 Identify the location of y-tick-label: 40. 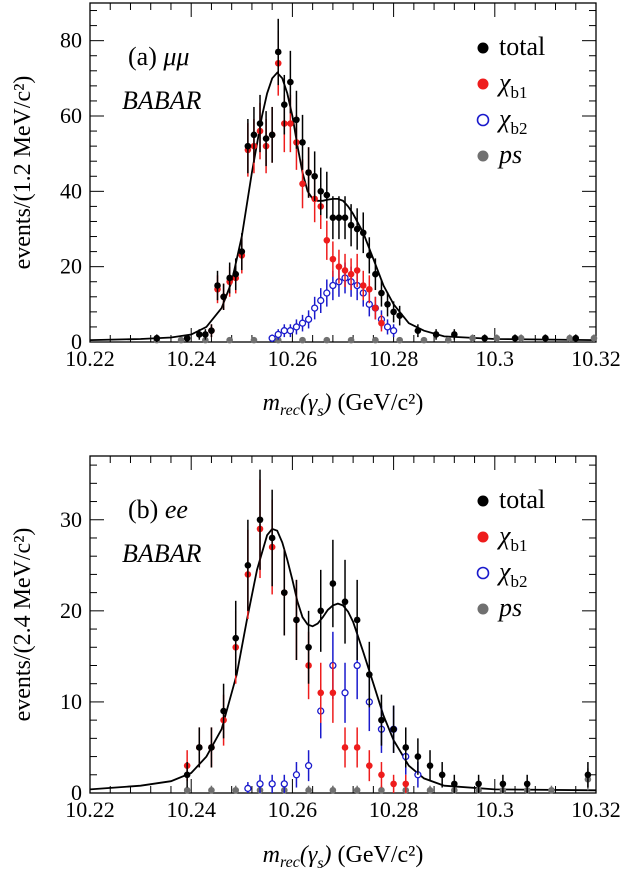
(71, 190).